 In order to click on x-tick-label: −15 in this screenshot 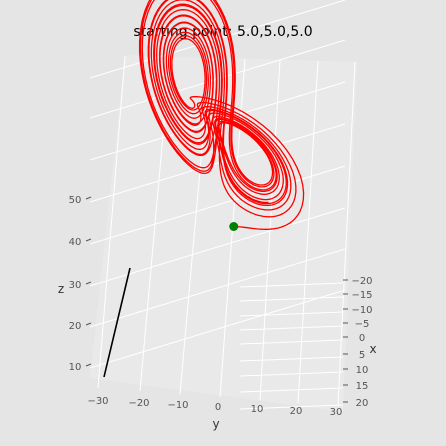, I will do `click(361, 295)`.